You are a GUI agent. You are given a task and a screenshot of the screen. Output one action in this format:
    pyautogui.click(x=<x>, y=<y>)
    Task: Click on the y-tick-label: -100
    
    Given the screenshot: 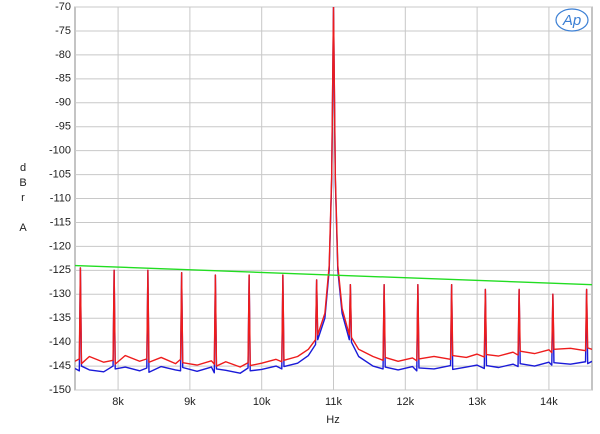 What is the action you would take?
    pyautogui.click(x=60, y=151)
    